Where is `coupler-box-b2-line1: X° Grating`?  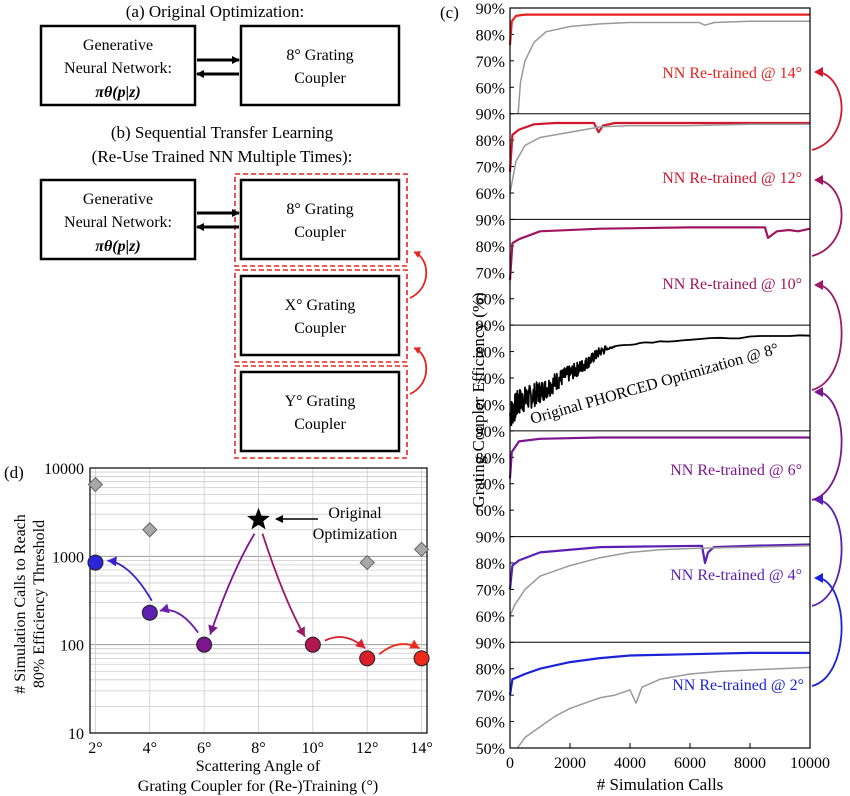
coupler-box-b2-line1: X° Grating is located at coordinates (320, 305).